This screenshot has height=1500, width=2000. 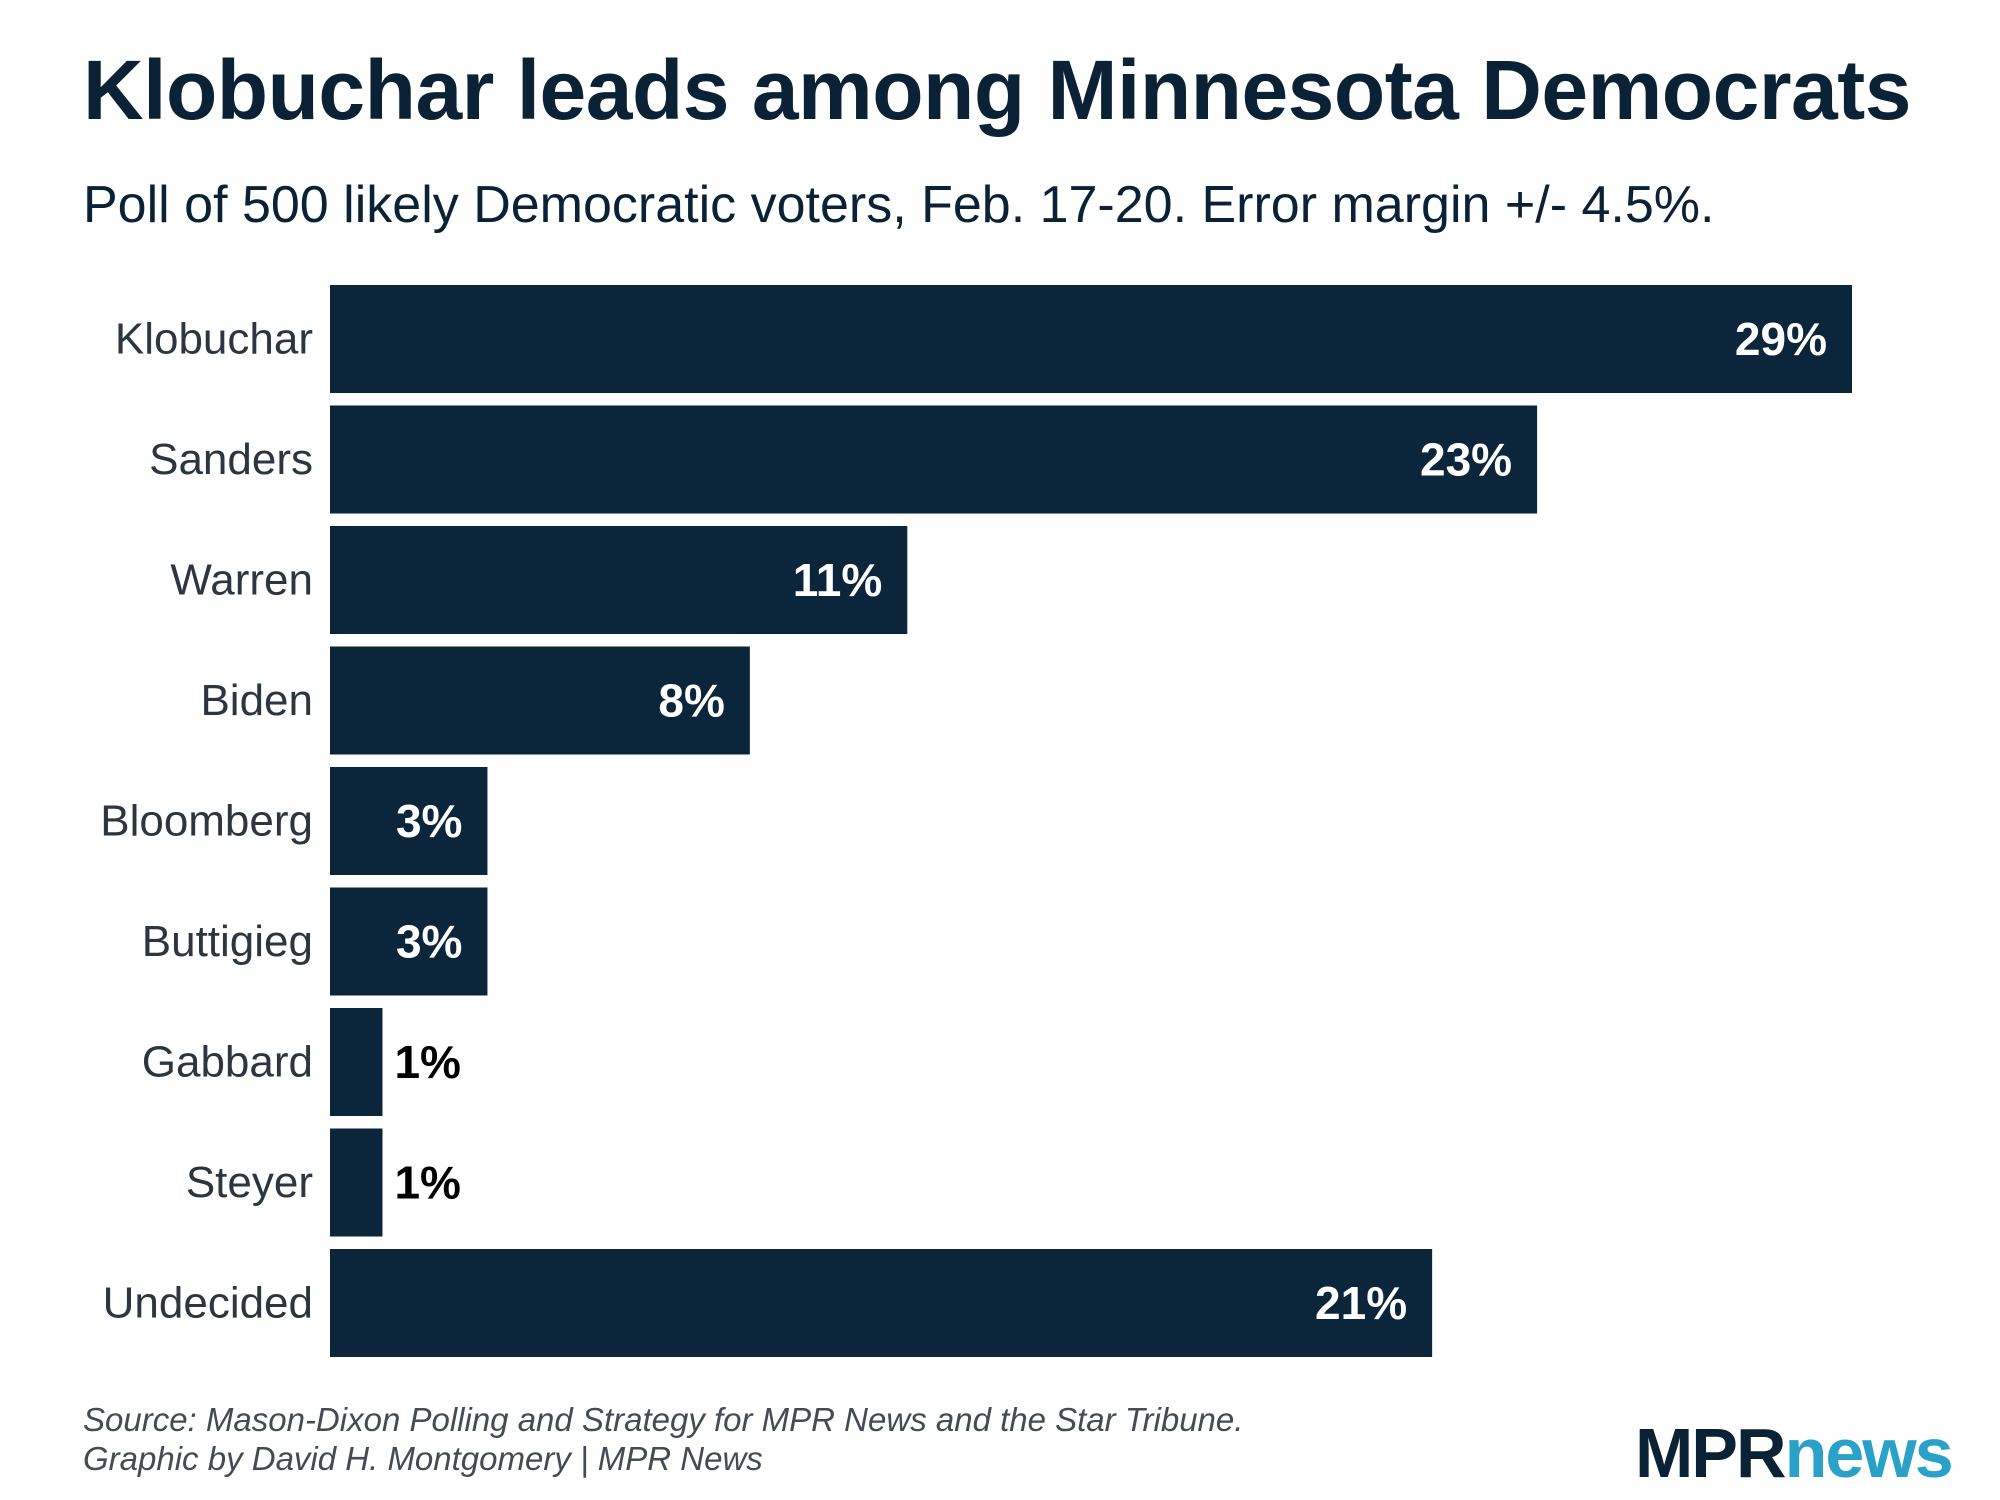 What do you see at coordinates (214, 339) in the screenshot?
I see `category-label: Klobuchar` at bounding box center [214, 339].